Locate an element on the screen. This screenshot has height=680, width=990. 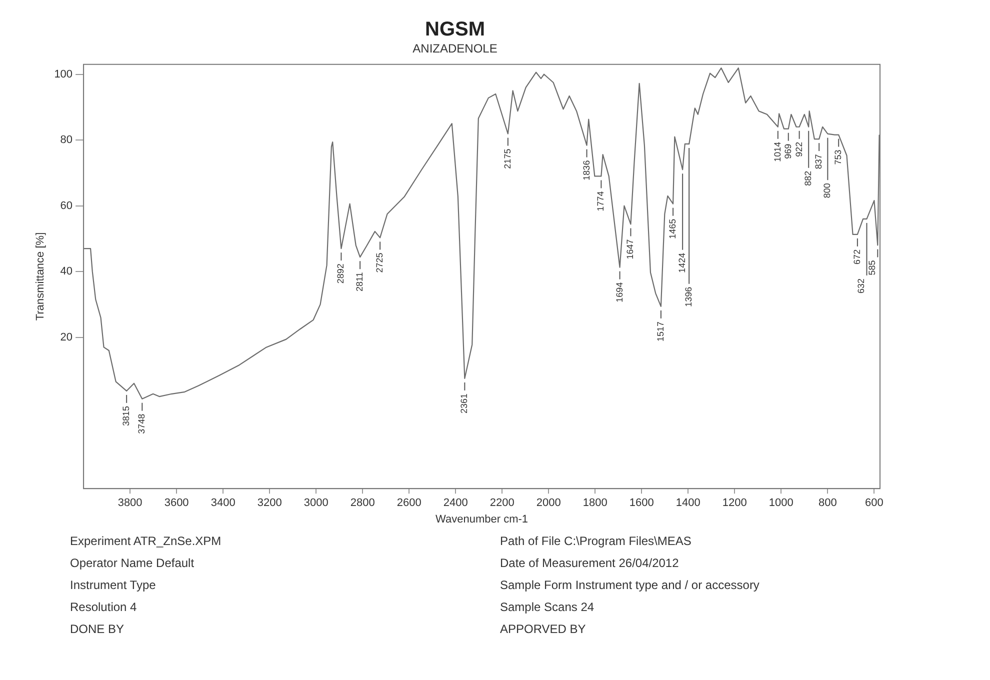
annotation: 1694 is located at coordinates (619, 292).